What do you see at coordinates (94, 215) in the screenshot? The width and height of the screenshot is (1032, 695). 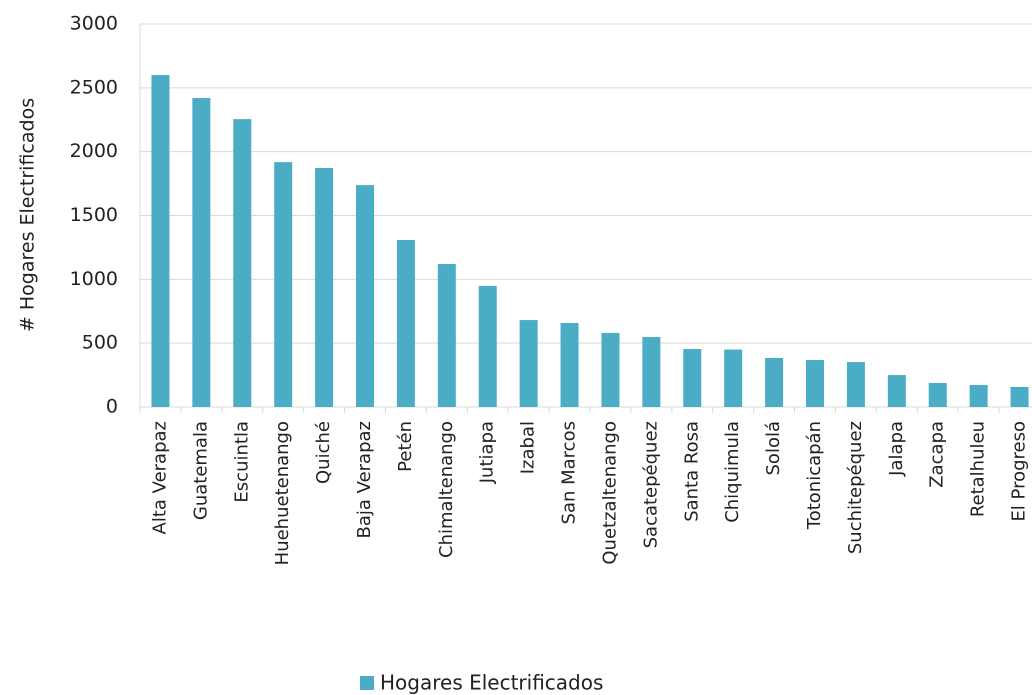 I see `y-tick-label: 1500` at bounding box center [94, 215].